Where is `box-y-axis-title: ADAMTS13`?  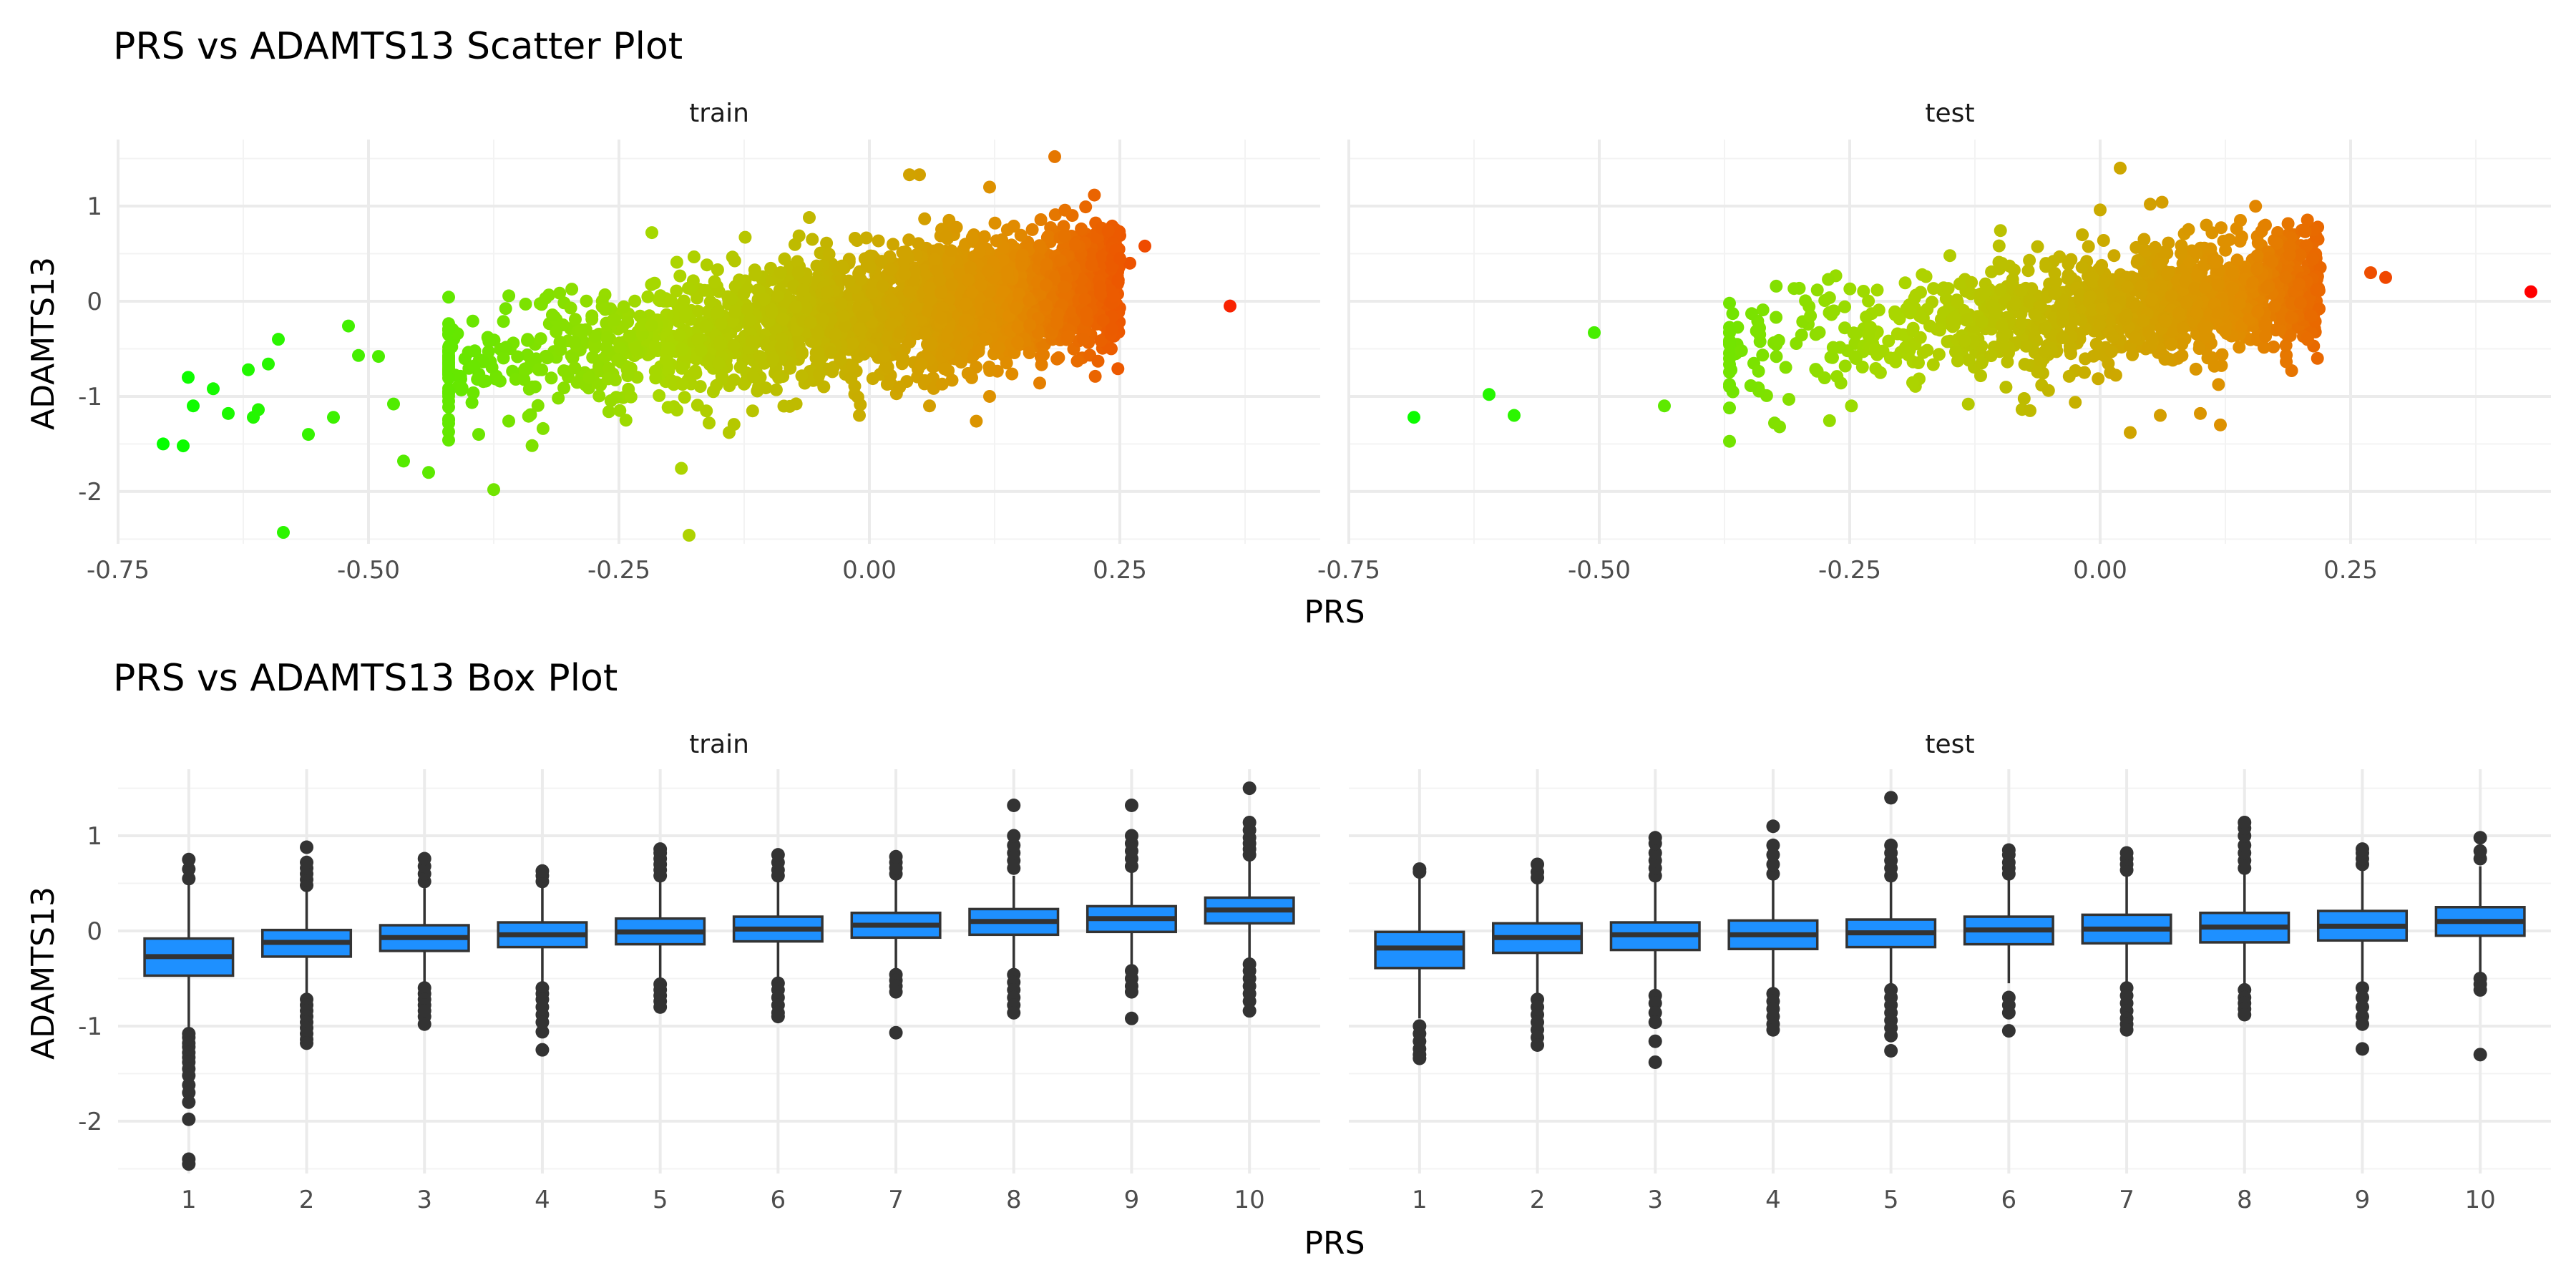 box-y-axis-title: ADAMTS13 is located at coordinates (43, 973).